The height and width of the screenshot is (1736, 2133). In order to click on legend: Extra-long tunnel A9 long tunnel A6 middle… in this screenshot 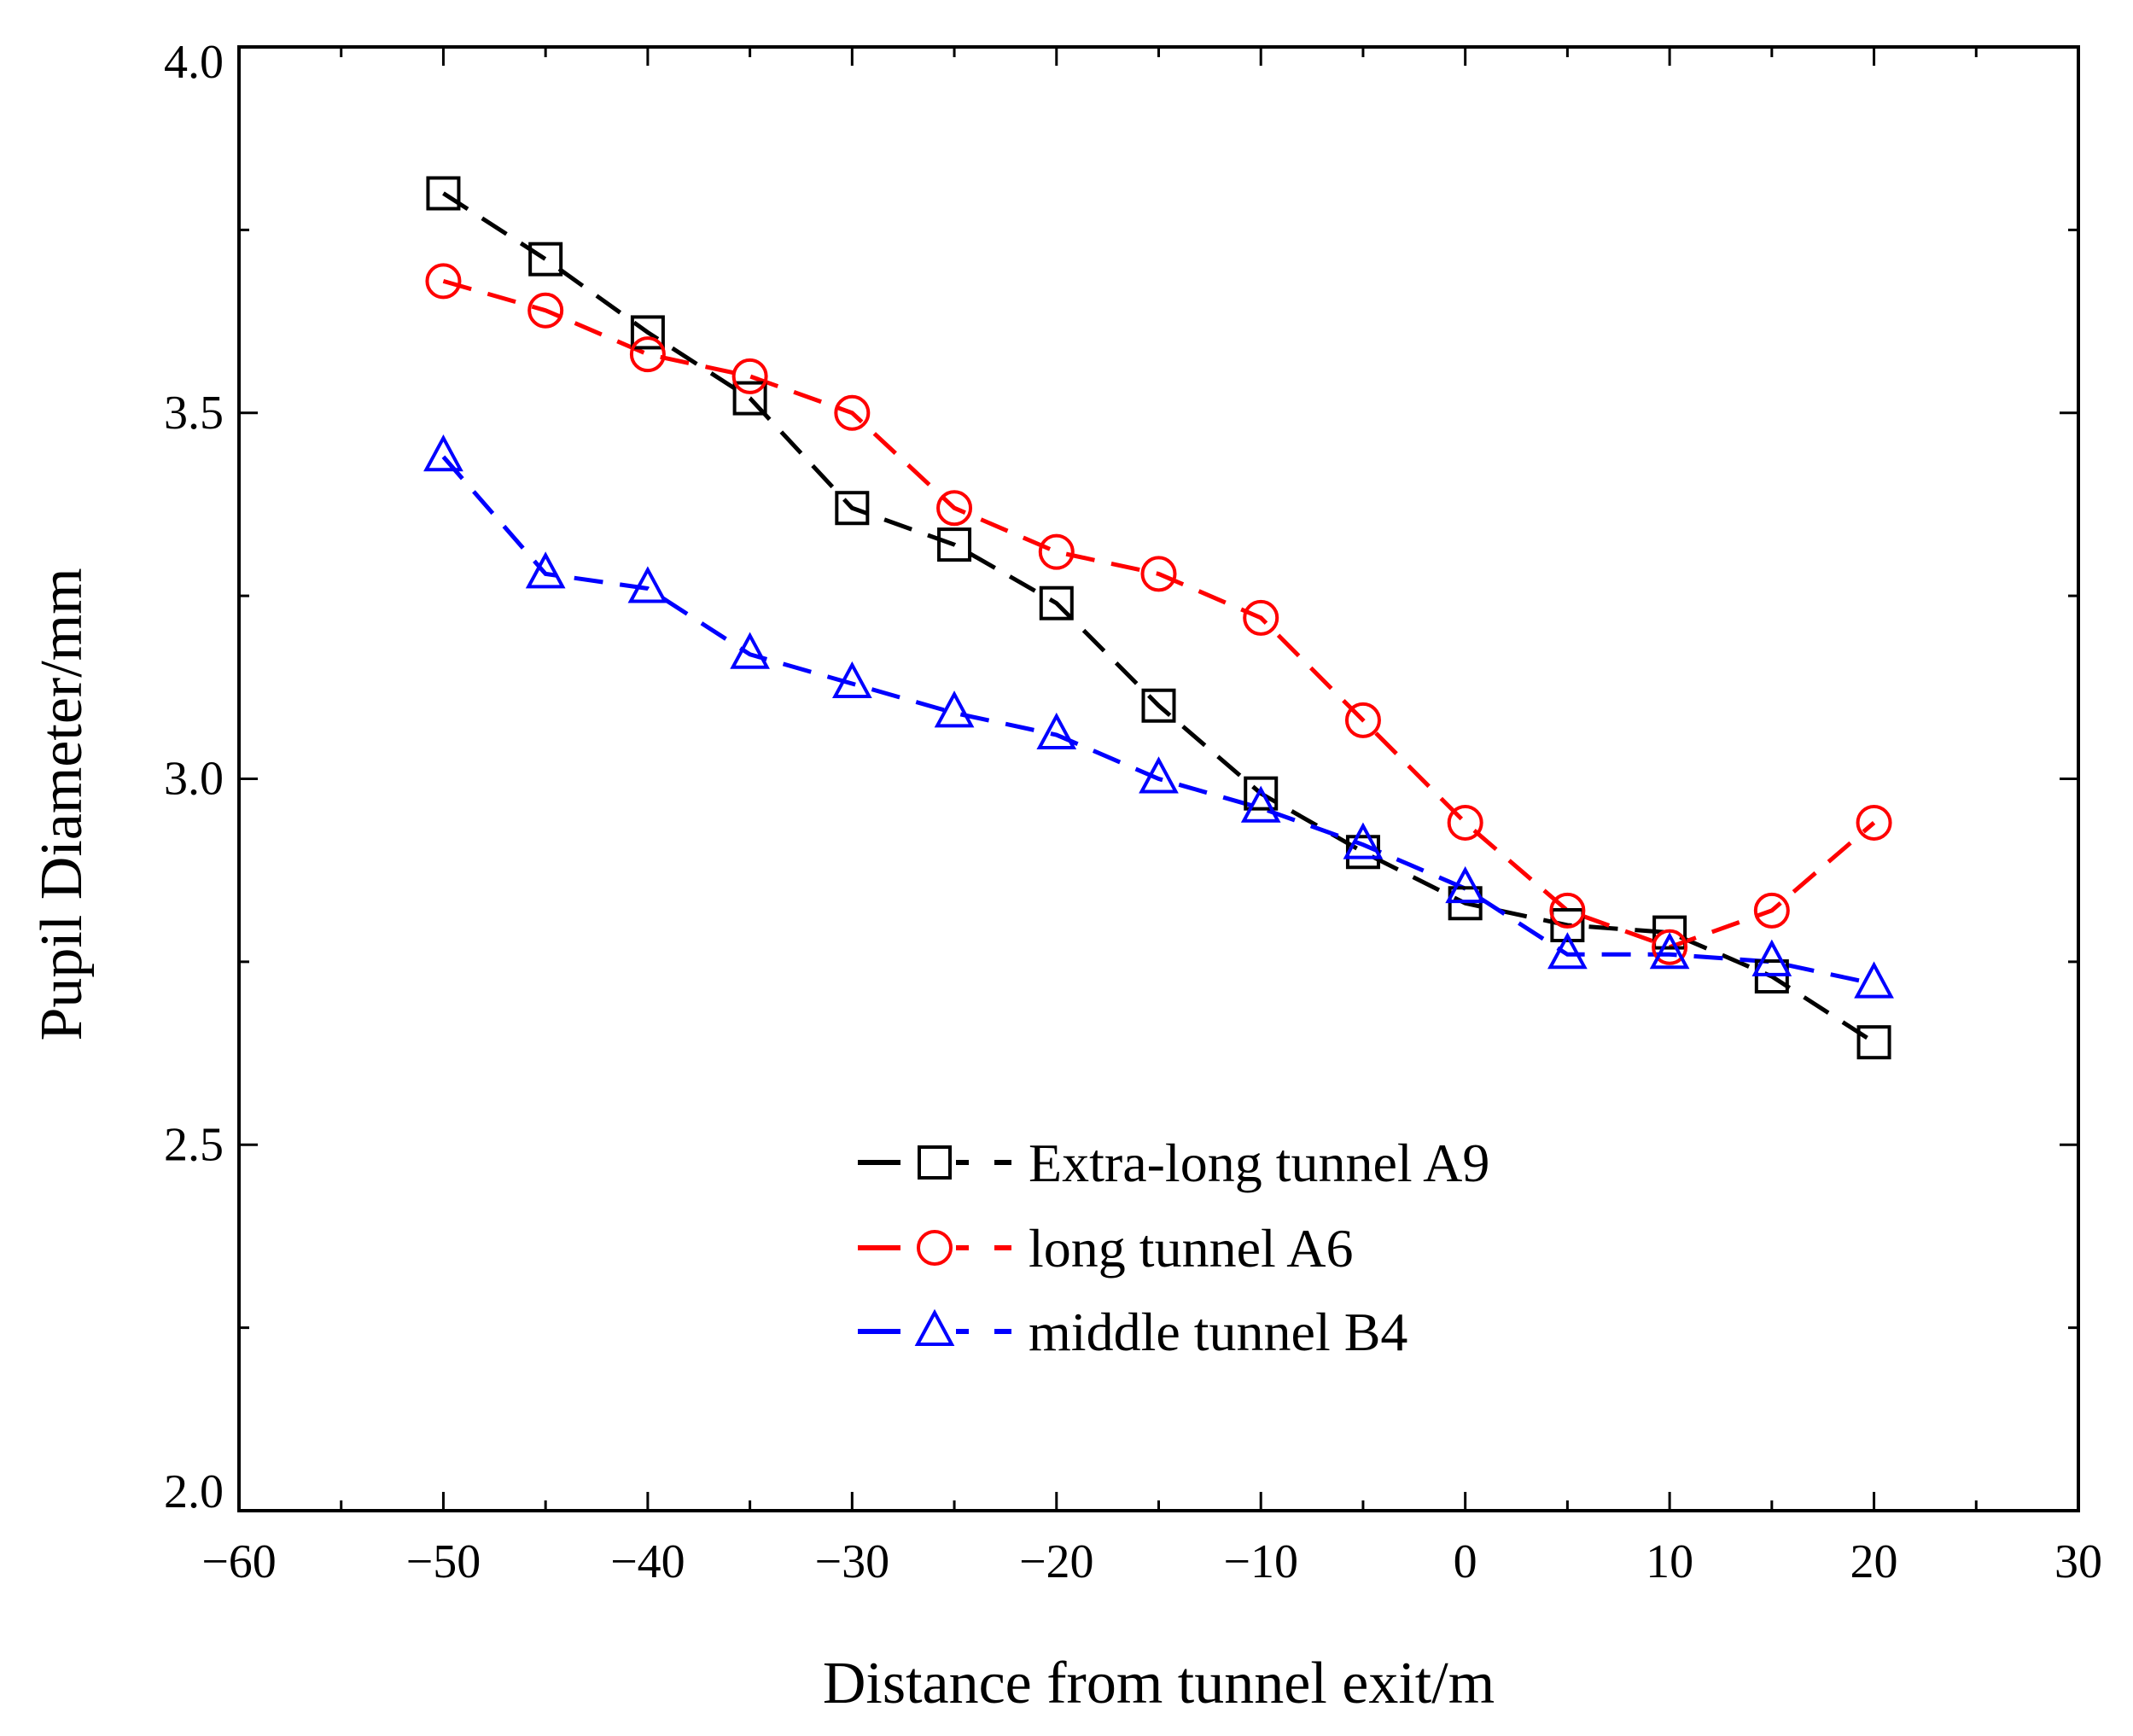, I will do `click(1173, 1247)`.